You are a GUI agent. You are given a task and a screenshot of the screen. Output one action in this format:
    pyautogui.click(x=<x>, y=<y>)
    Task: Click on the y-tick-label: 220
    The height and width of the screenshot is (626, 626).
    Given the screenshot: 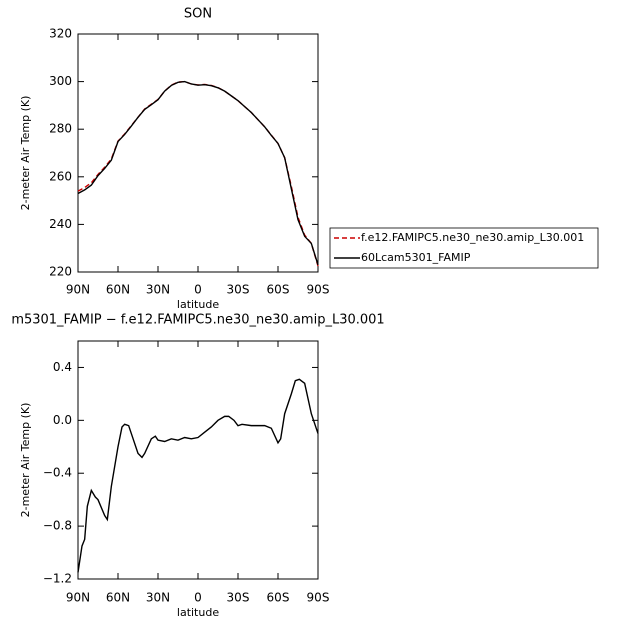 What is the action you would take?
    pyautogui.click(x=60, y=272)
    